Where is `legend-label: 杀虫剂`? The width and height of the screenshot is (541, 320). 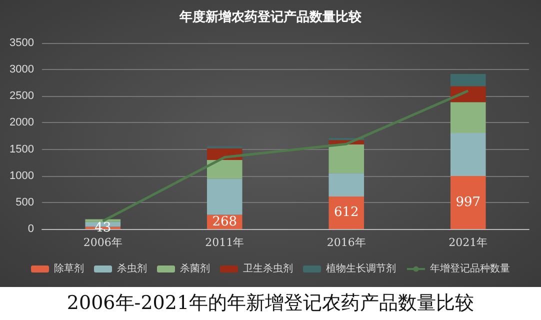 legend-label: 杀虫剂 is located at coordinates (132, 268).